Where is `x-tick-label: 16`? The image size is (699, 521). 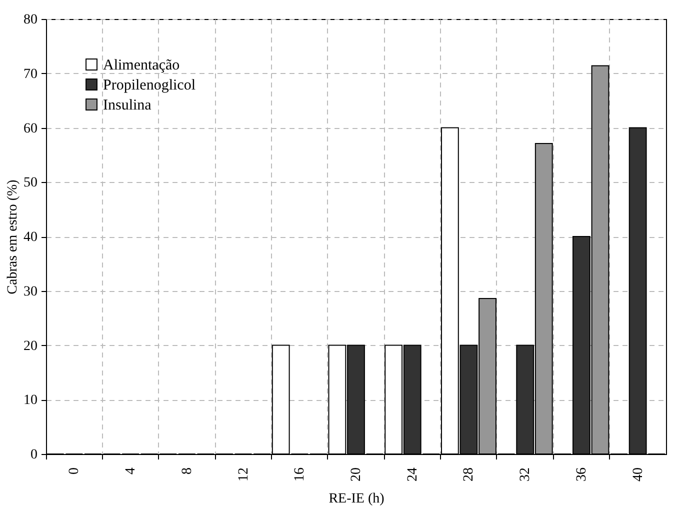
x-tick-label: 16 is located at coordinates (300, 475).